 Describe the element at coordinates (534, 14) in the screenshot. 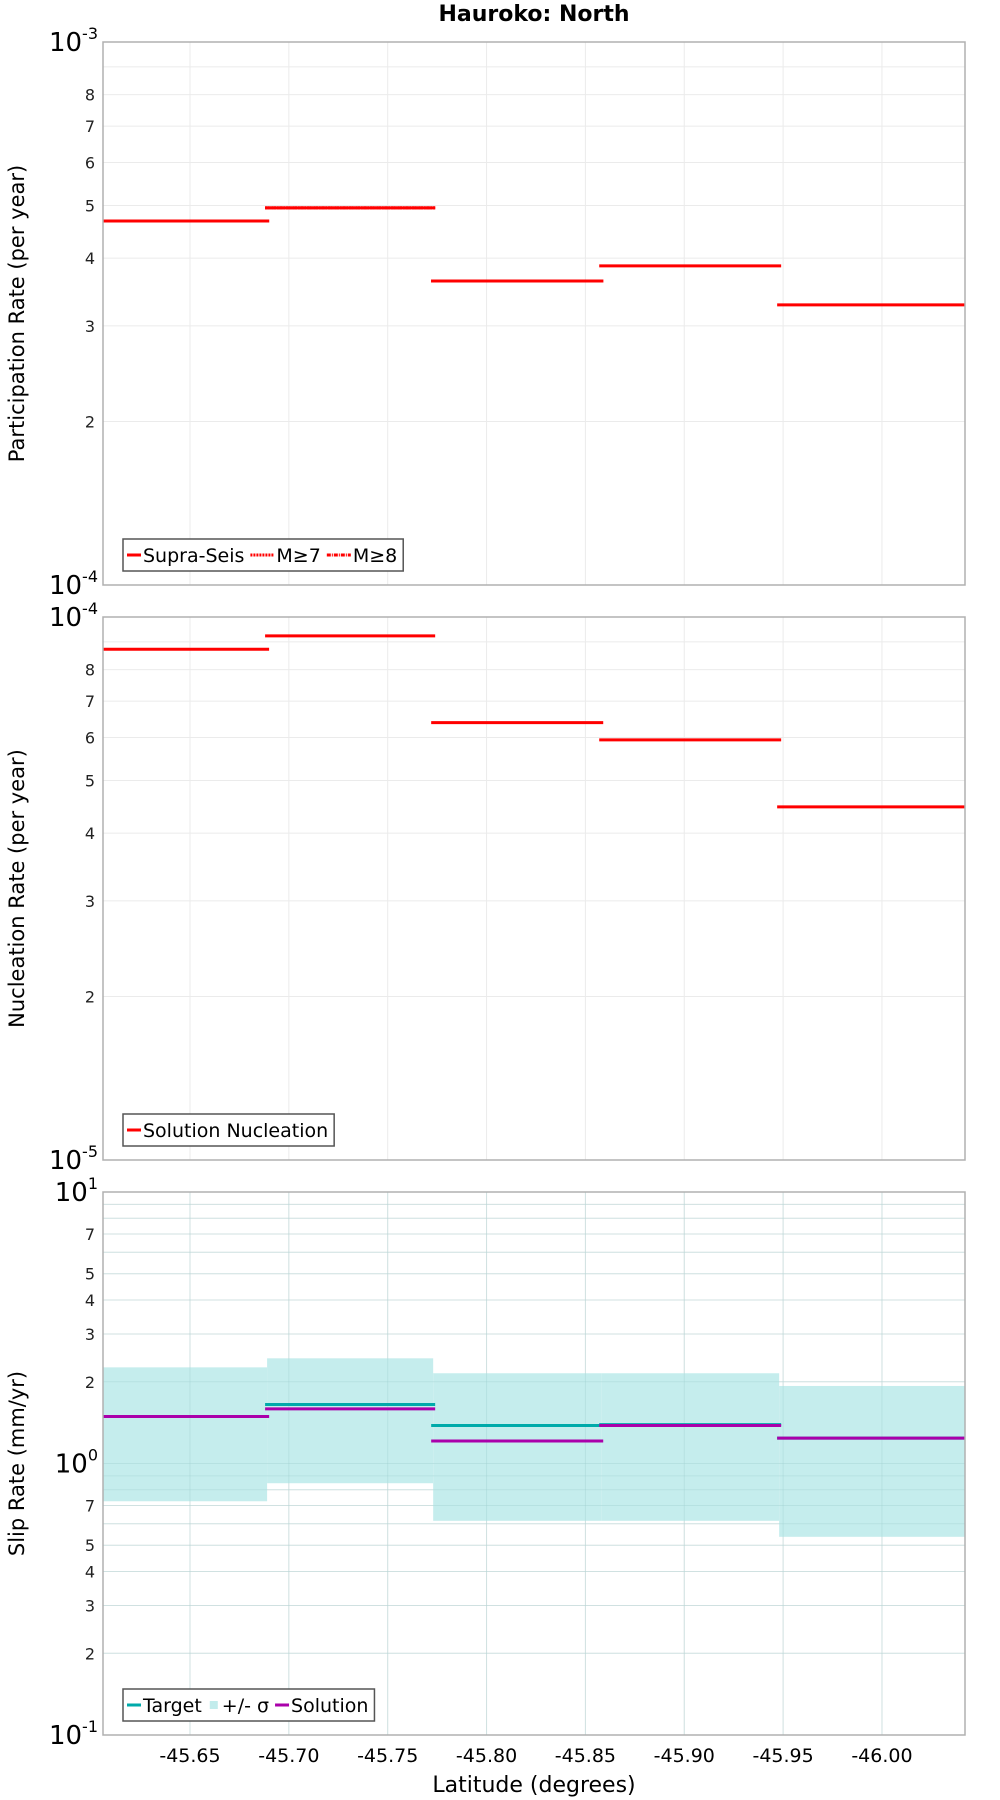

I see `chart-title: Hauroko: North` at that location.